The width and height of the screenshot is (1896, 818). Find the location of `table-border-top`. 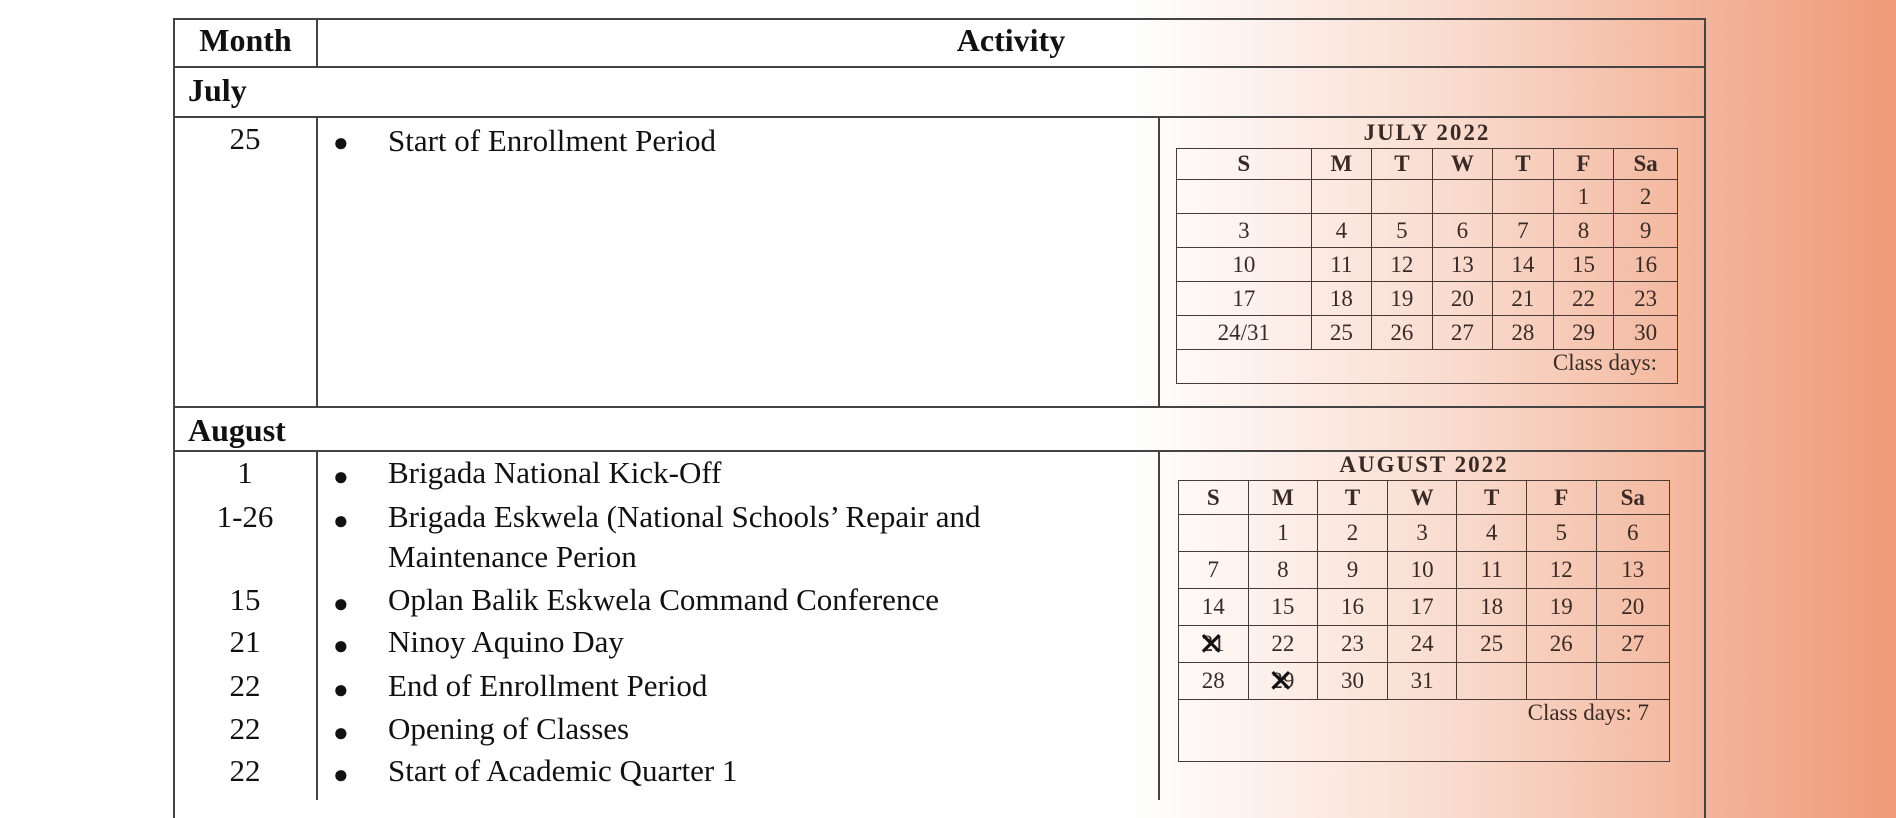

table-border-top is located at coordinates (939, 19).